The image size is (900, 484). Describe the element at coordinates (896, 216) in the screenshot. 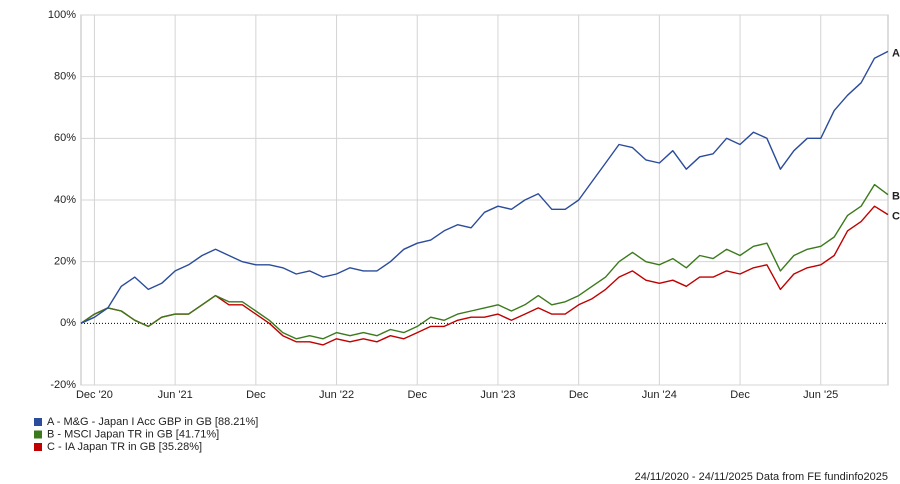

I see `series-end-tag: C` at that location.